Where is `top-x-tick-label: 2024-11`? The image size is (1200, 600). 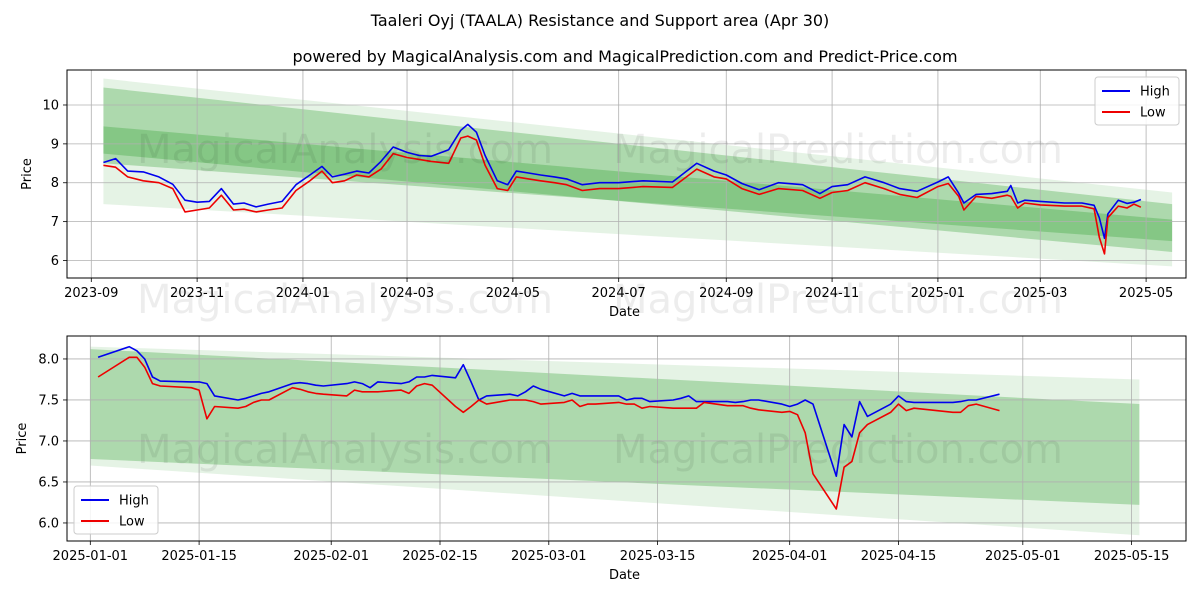
top-x-tick-label: 2024-11 is located at coordinates (832, 293).